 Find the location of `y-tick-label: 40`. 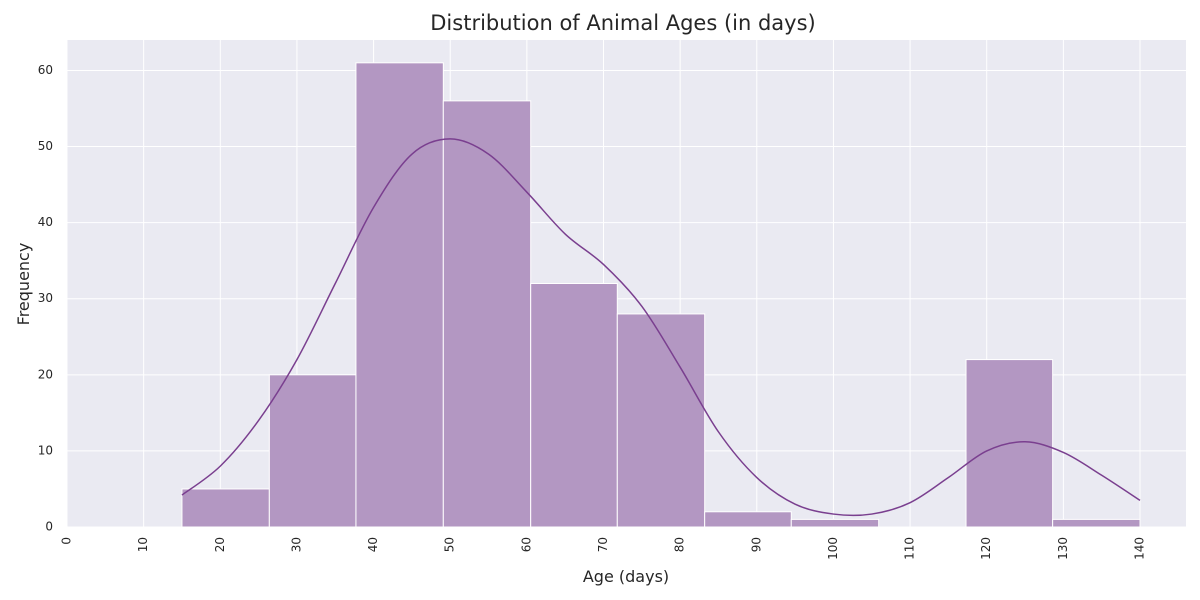

y-tick-label: 40 is located at coordinates (45, 222).